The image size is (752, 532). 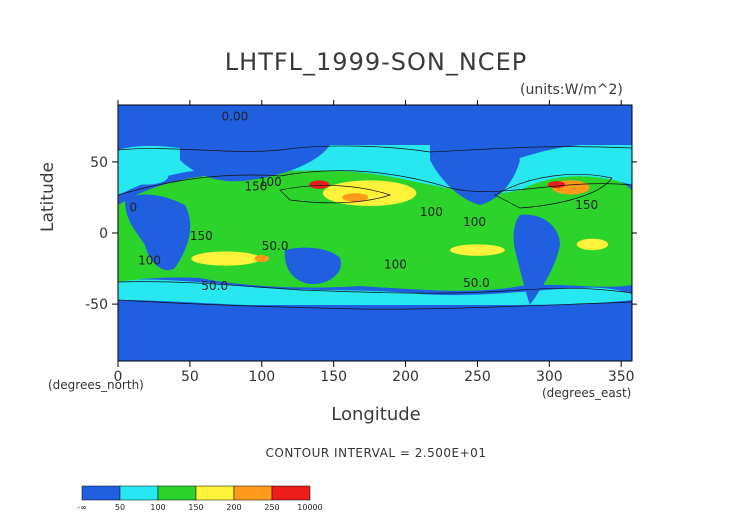 What do you see at coordinates (82, 507) in the screenshot?
I see `colorbar-tick-label: -∞` at bounding box center [82, 507].